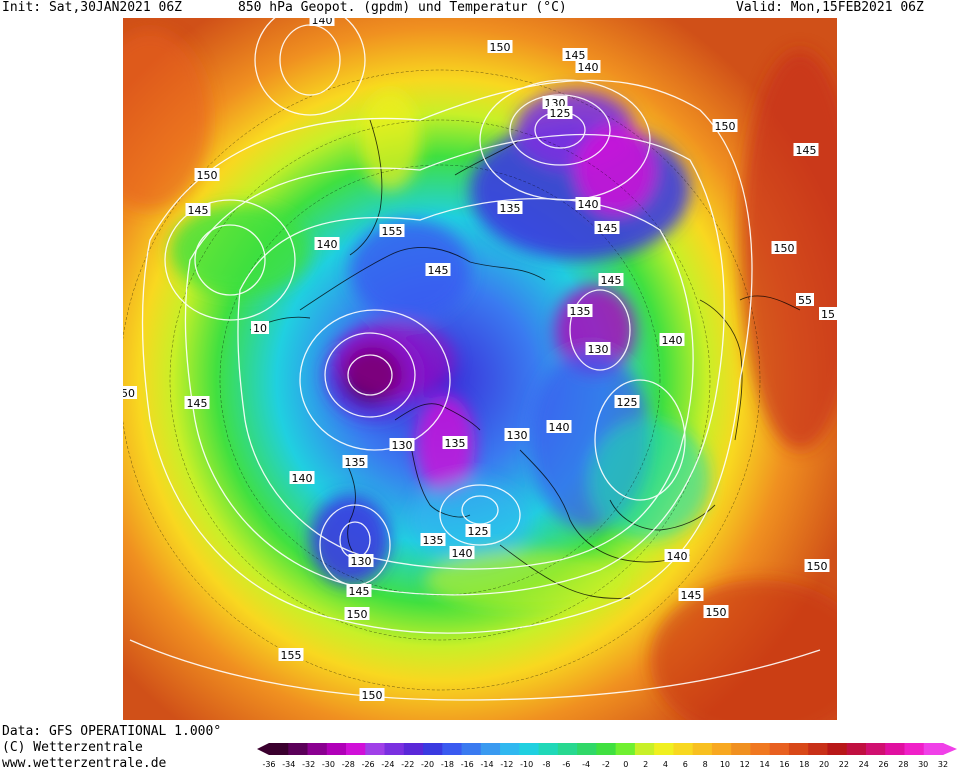 The image size is (959, 771). Describe the element at coordinates (263, 749) in the screenshot. I see `legend-arrow-left` at that location.